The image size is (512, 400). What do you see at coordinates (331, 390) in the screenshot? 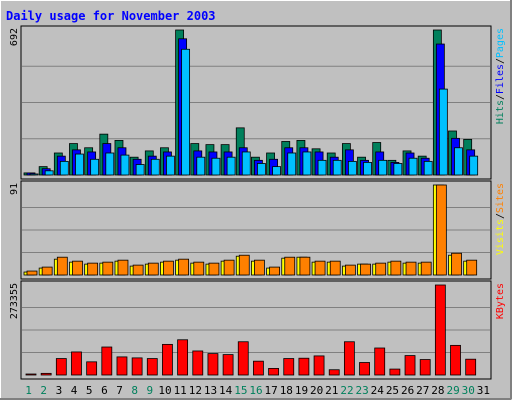
I see `x-tick-label: 21` at bounding box center [331, 390].